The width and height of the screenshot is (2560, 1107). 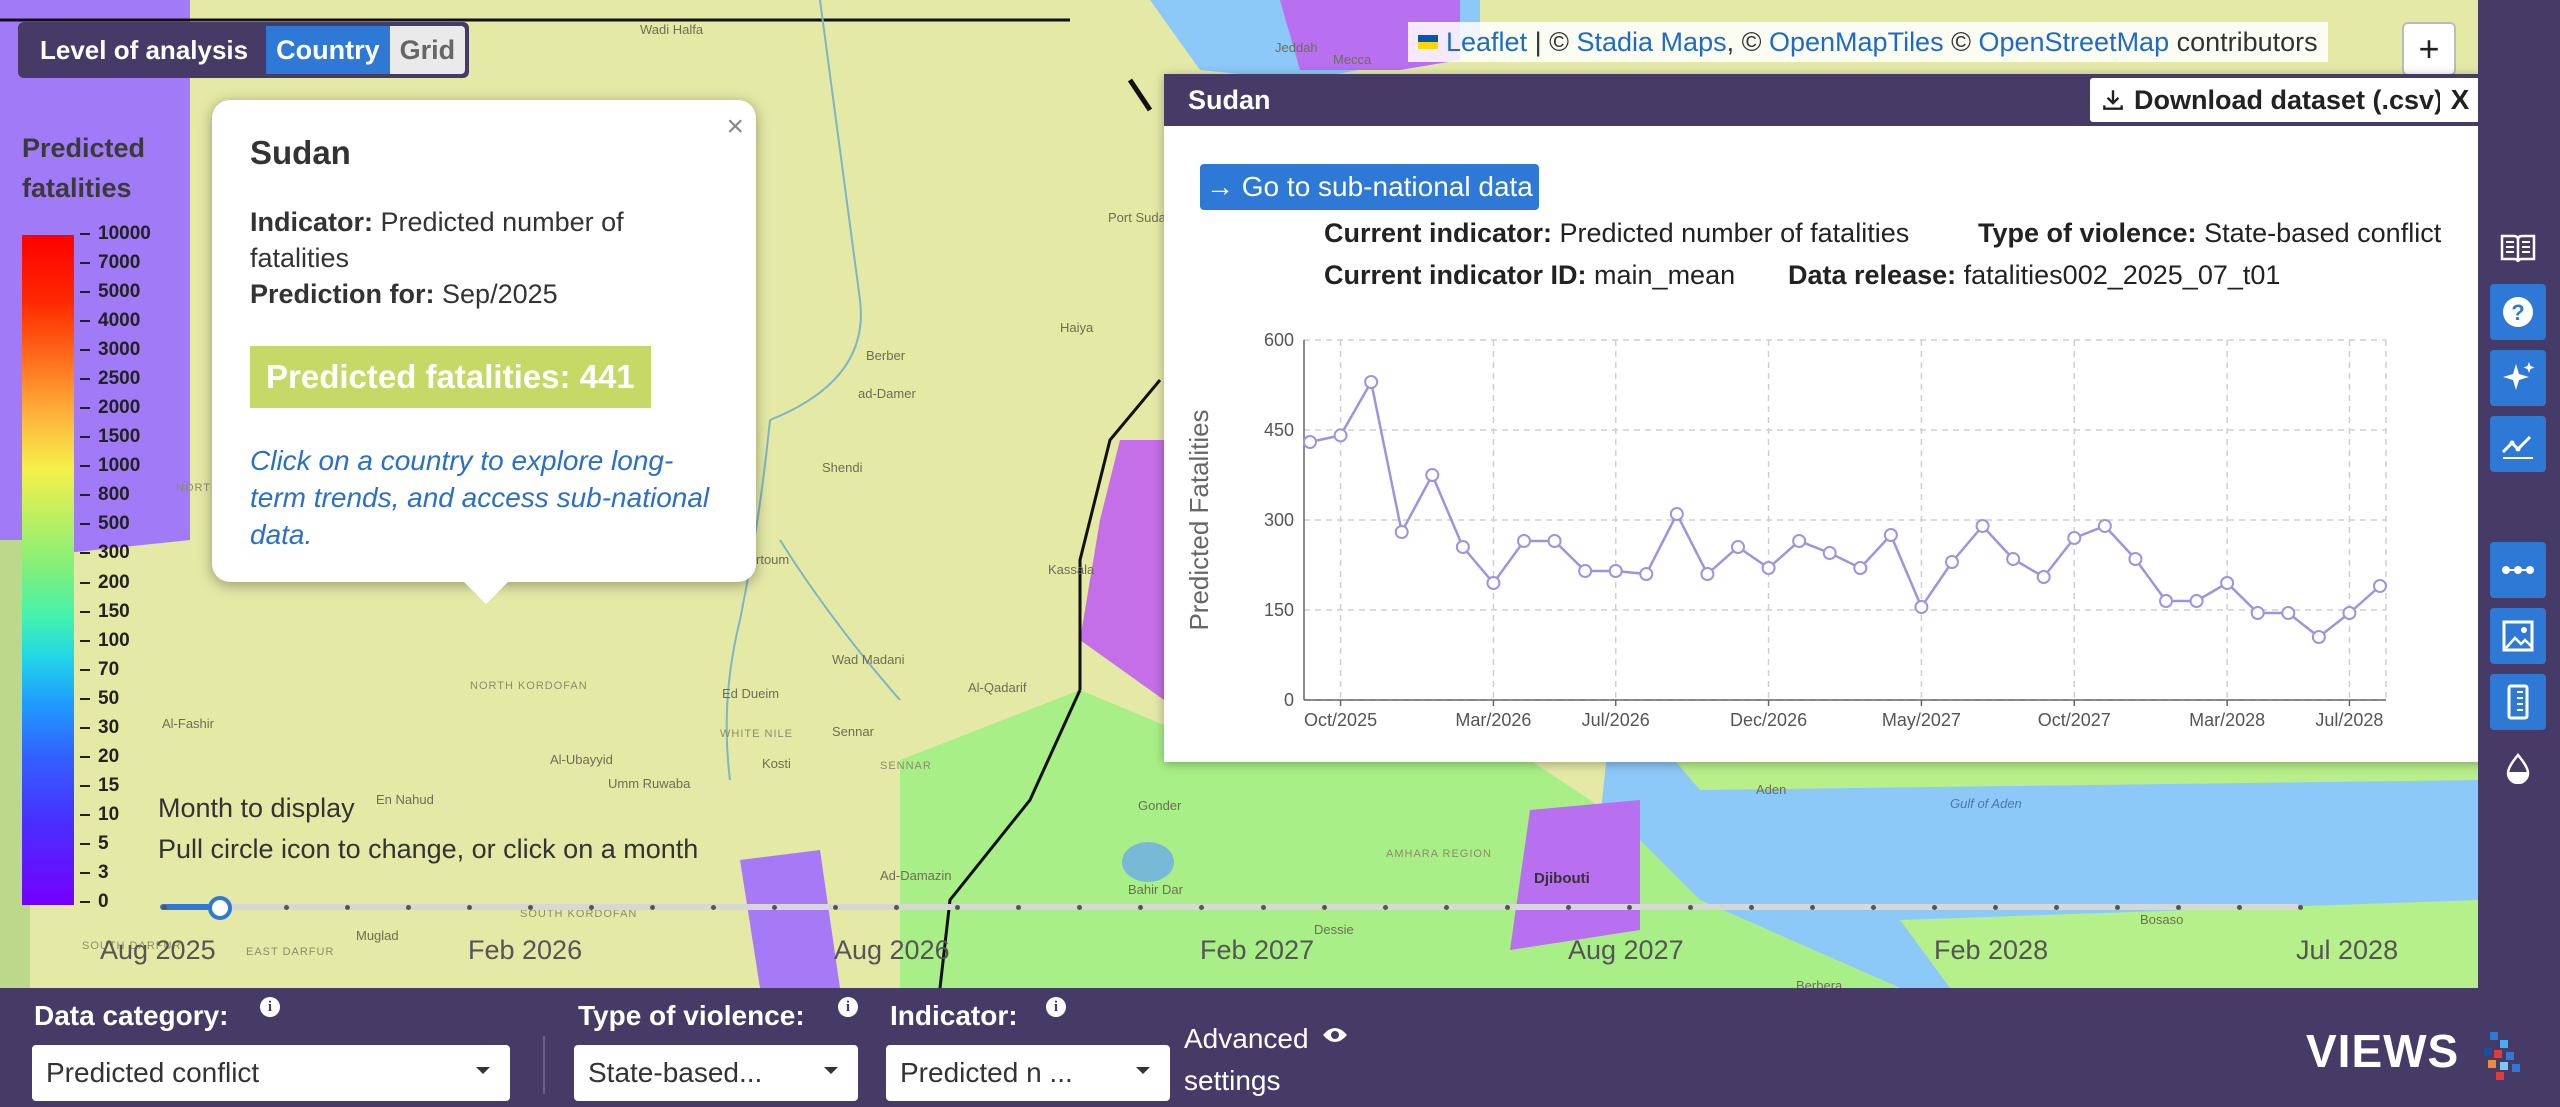 What do you see at coordinates (271, 1073) in the screenshot?
I see `data-category-select: Predicted conflict` at bounding box center [271, 1073].